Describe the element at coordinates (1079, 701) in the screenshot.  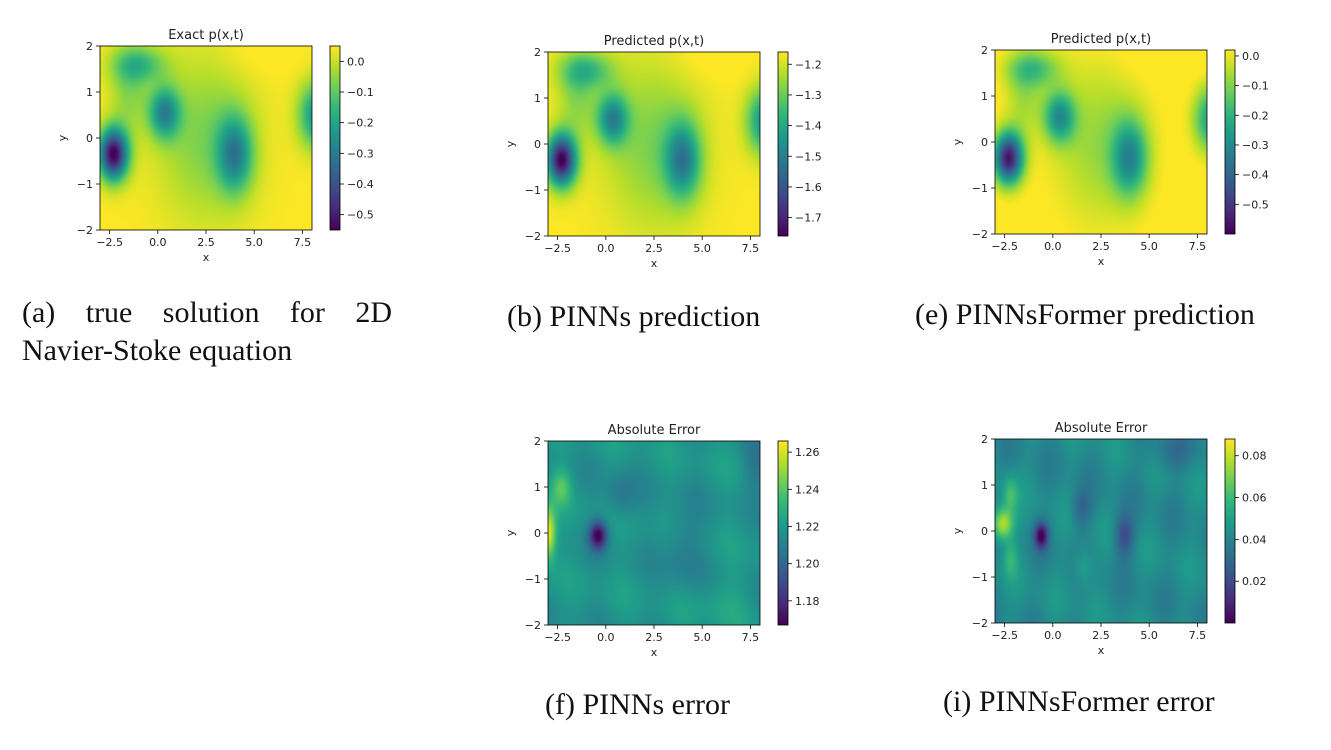
I see `caption-i: (i) PINNsFormer error` at that location.